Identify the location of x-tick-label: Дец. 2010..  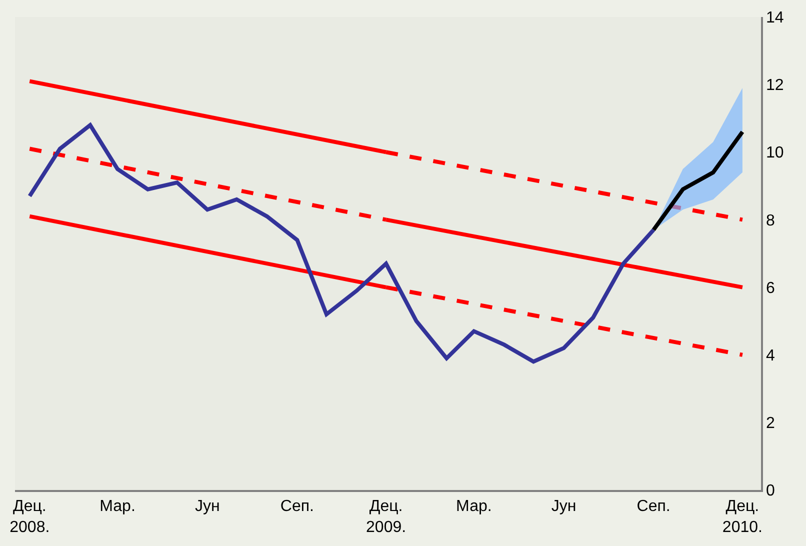
(742, 517).